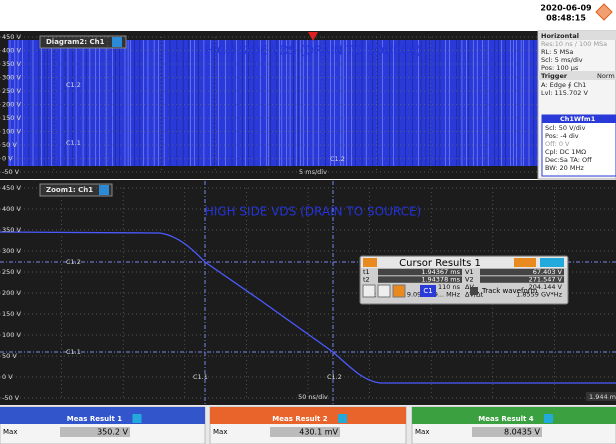 The height and width of the screenshot is (444, 616). Describe the element at coordinates (313, 212) in the screenshot. I see `zoom-title: HIGH SIDE VDS (DRAIN TO SOURCE)` at that location.